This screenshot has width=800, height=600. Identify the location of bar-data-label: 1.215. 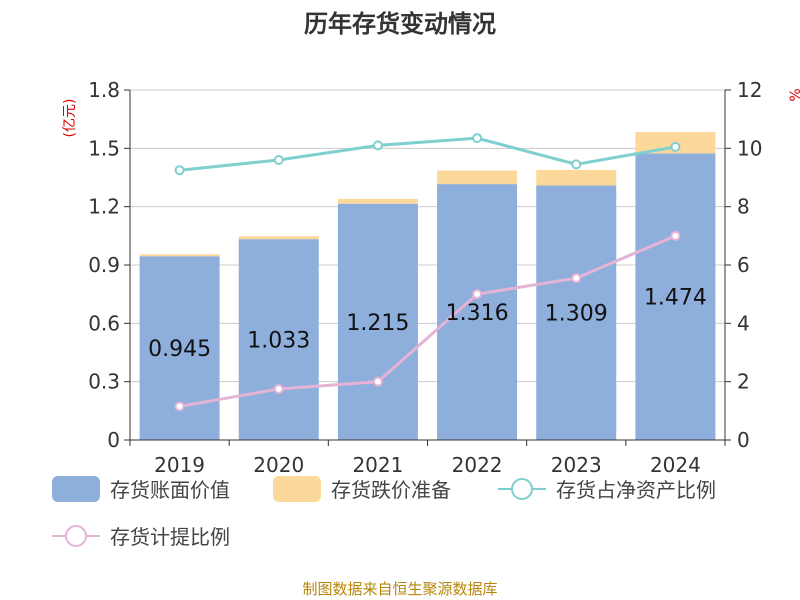
(377, 323).